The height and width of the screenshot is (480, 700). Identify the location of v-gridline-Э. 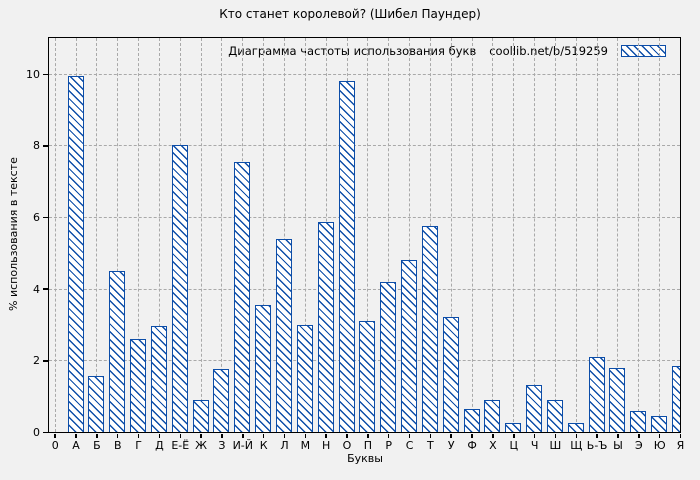
(639, 235).